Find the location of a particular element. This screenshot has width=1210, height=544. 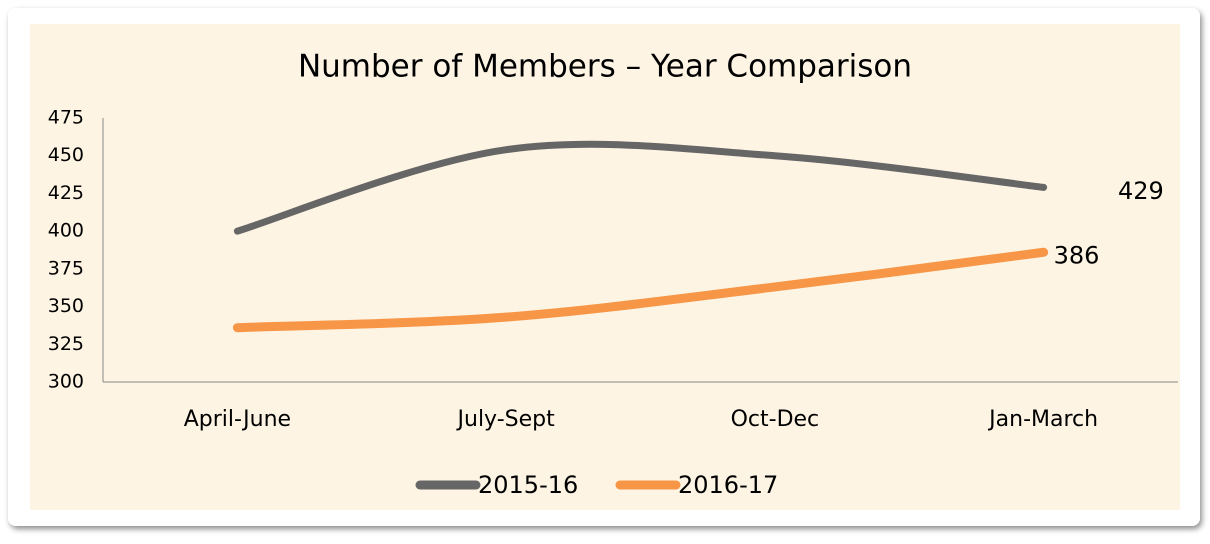

legend-label: 2015-16 is located at coordinates (528, 485).